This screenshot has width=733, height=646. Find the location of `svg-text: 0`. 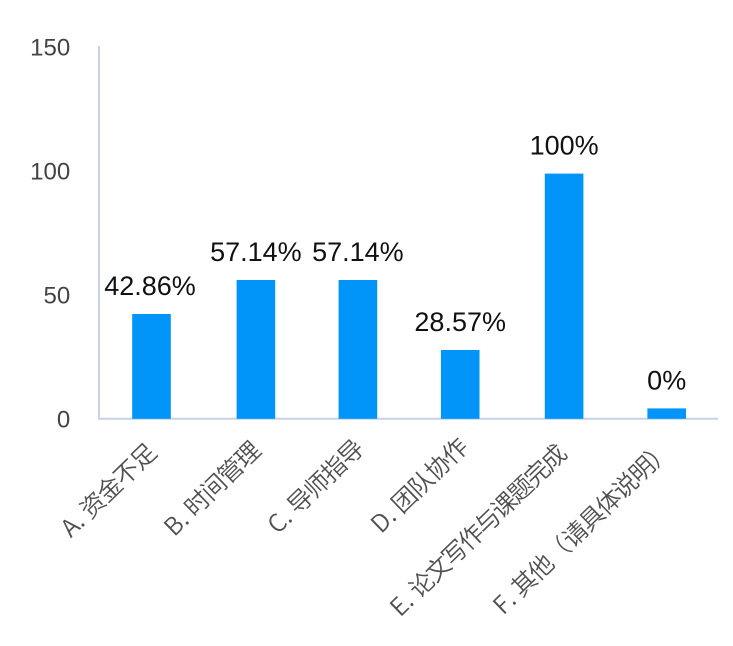

svg-text: 0 is located at coordinates (63, 419).